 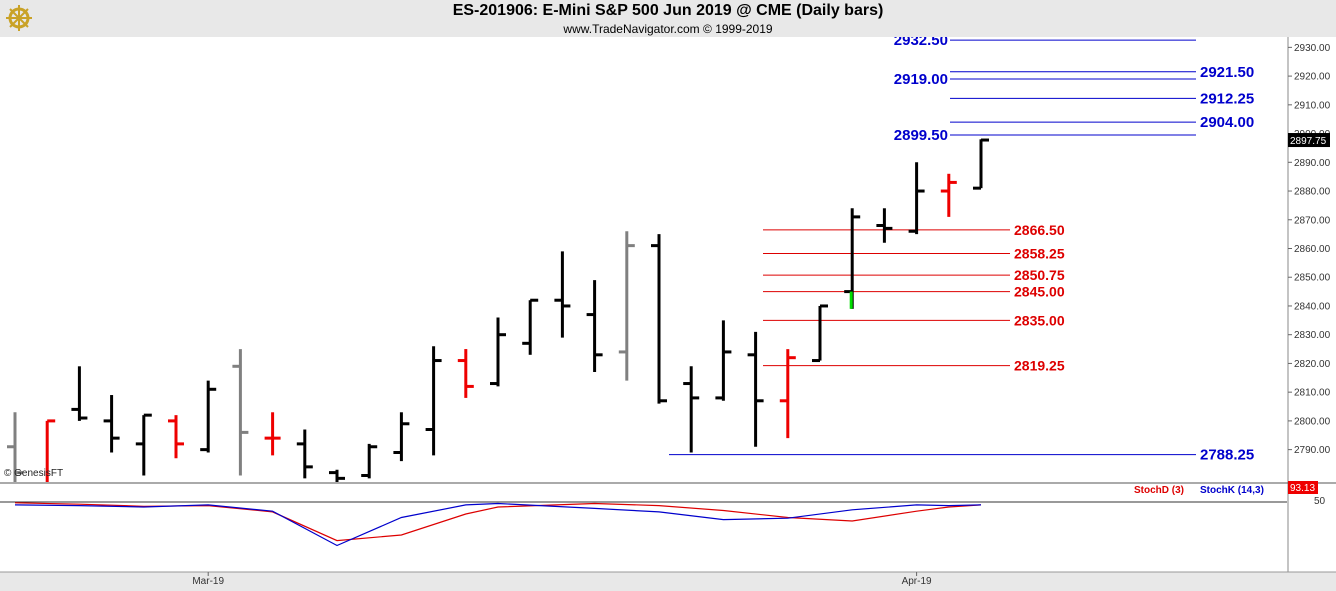 What do you see at coordinates (1227, 455) in the screenshot?
I see `blue-level-label: 2788.25` at bounding box center [1227, 455].